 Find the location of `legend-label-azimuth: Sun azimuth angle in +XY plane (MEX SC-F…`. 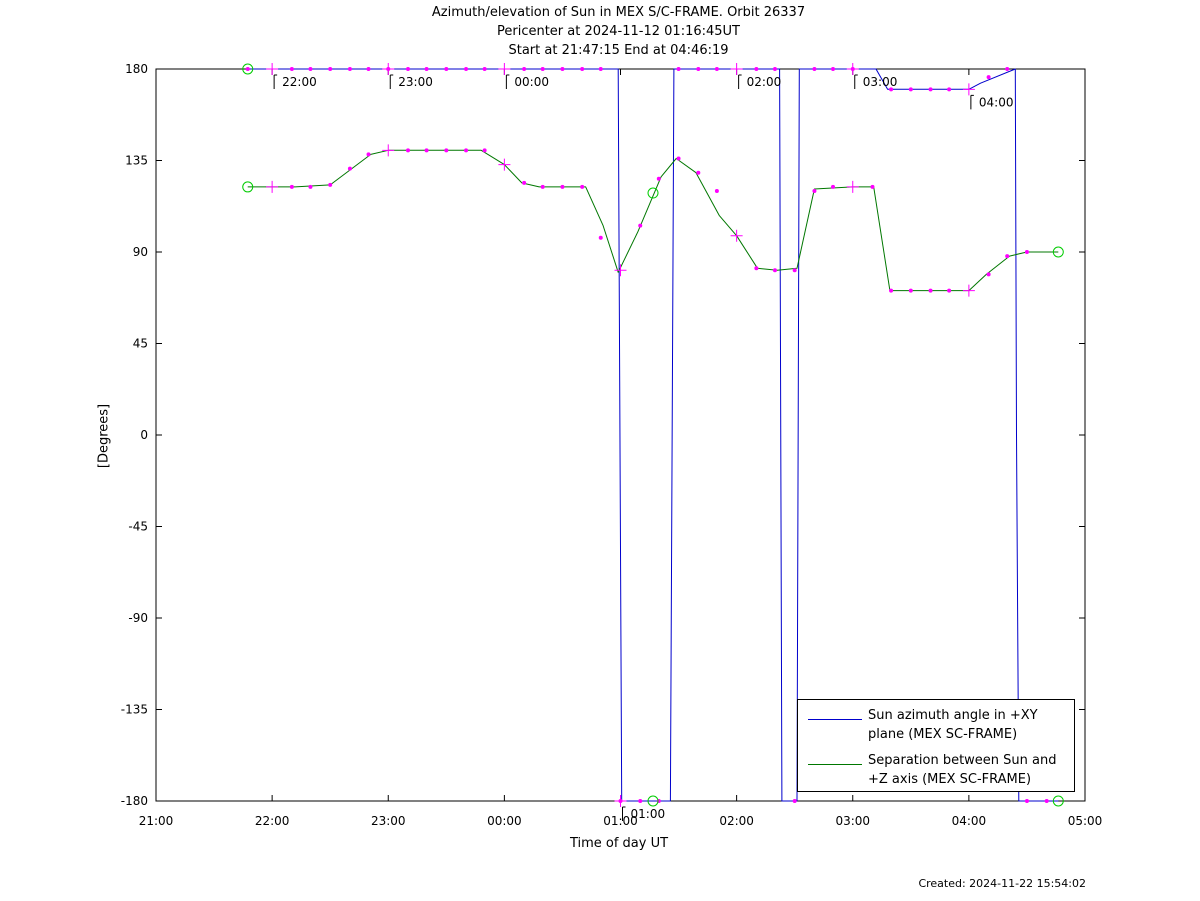

legend-label-azimuth: Sun azimuth angle in +XY plane (MEX SC-F… is located at coordinates (968, 725).